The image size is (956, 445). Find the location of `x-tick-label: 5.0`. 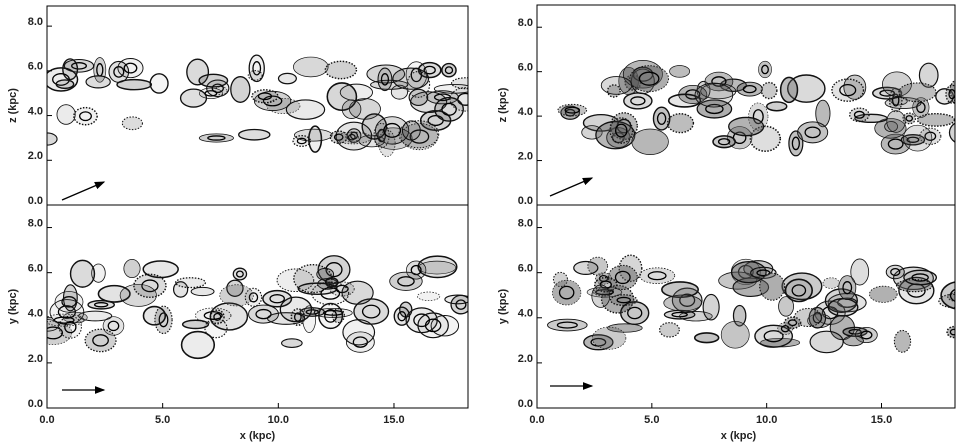

x-tick-label: 5.0 is located at coordinates (162, 420).